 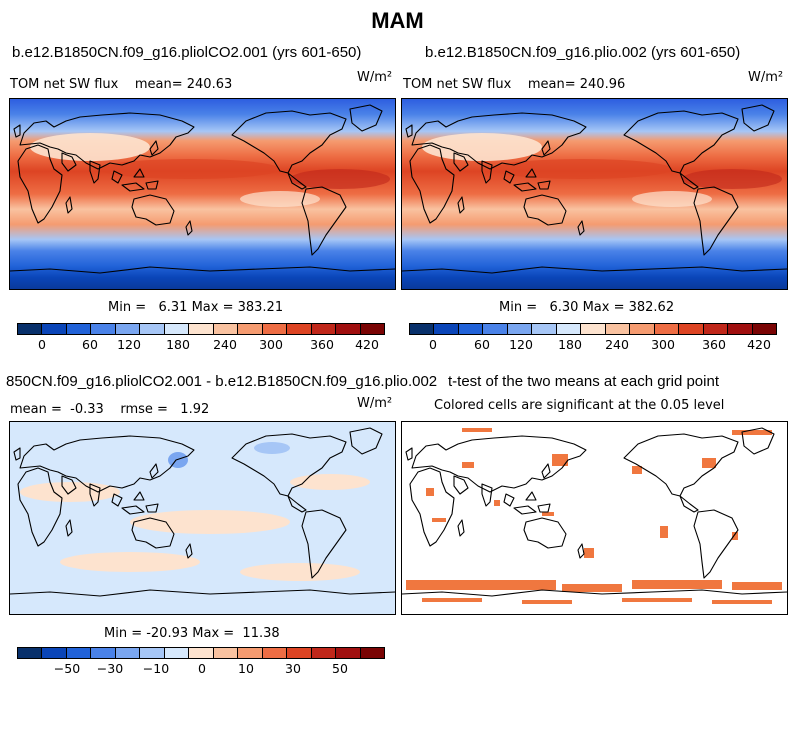 I want to click on map-bottom-right, so click(x=594, y=518).